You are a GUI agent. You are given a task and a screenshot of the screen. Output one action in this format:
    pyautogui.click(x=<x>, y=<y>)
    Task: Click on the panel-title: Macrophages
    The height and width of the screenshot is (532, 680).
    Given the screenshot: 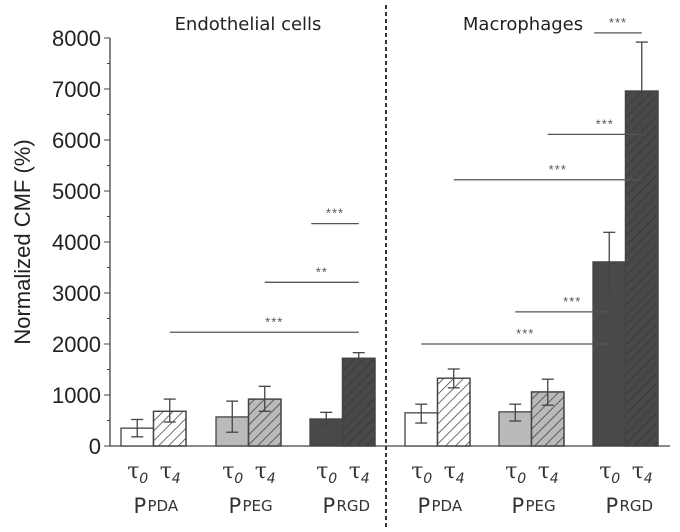 What is the action you would take?
    pyautogui.click(x=523, y=24)
    